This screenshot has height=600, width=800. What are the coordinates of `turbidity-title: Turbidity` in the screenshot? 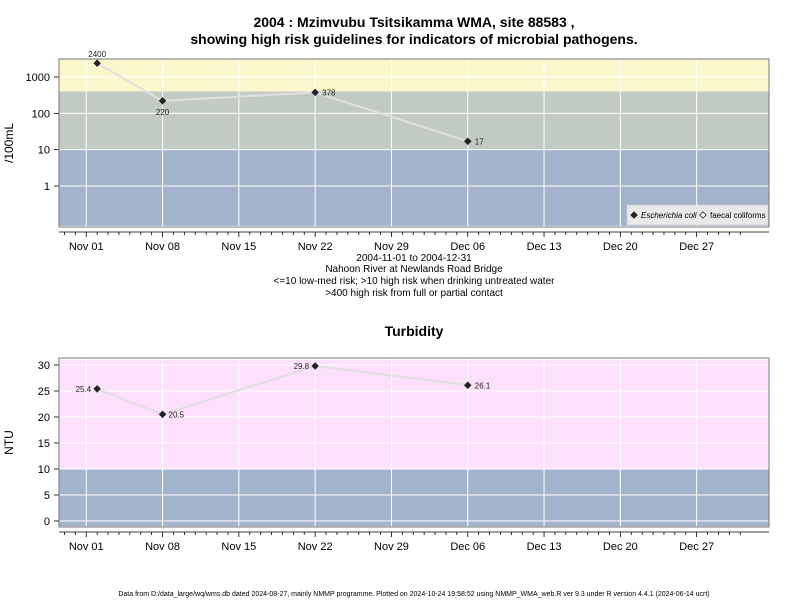 It's located at (414, 331).